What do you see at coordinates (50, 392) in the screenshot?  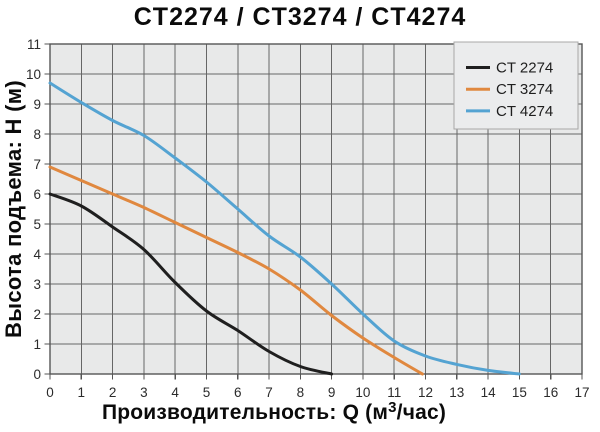 I see `x-tick-label: 0` at bounding box center [50, 392].